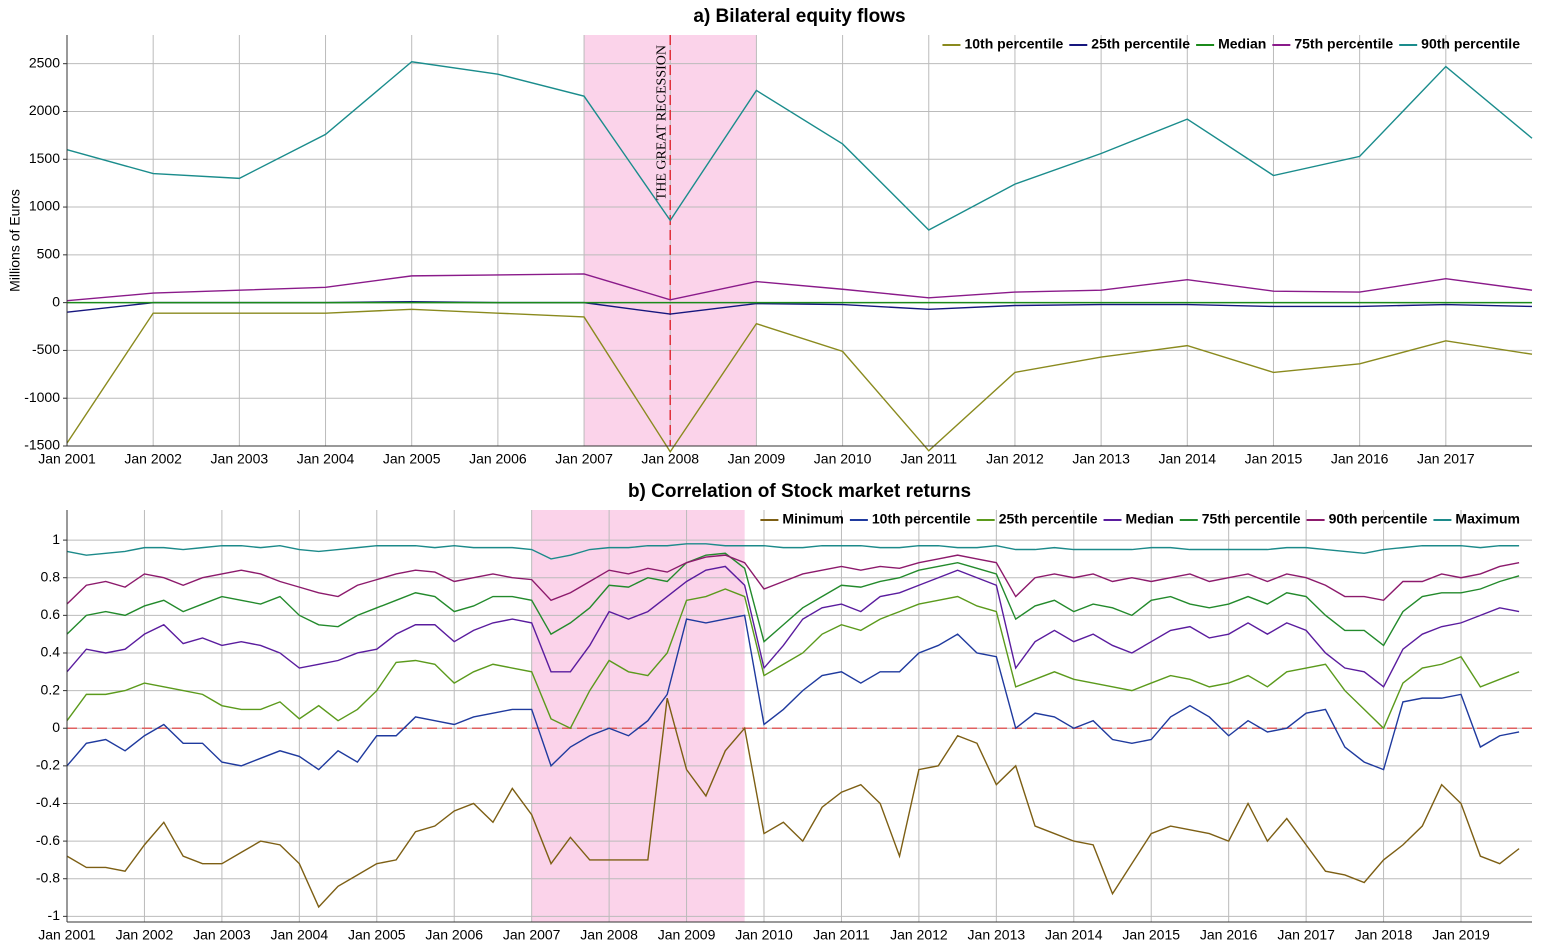  Describe the element at coordinates (54, 915) in the screenshot. I see `y-tick-label: -1` at that location.